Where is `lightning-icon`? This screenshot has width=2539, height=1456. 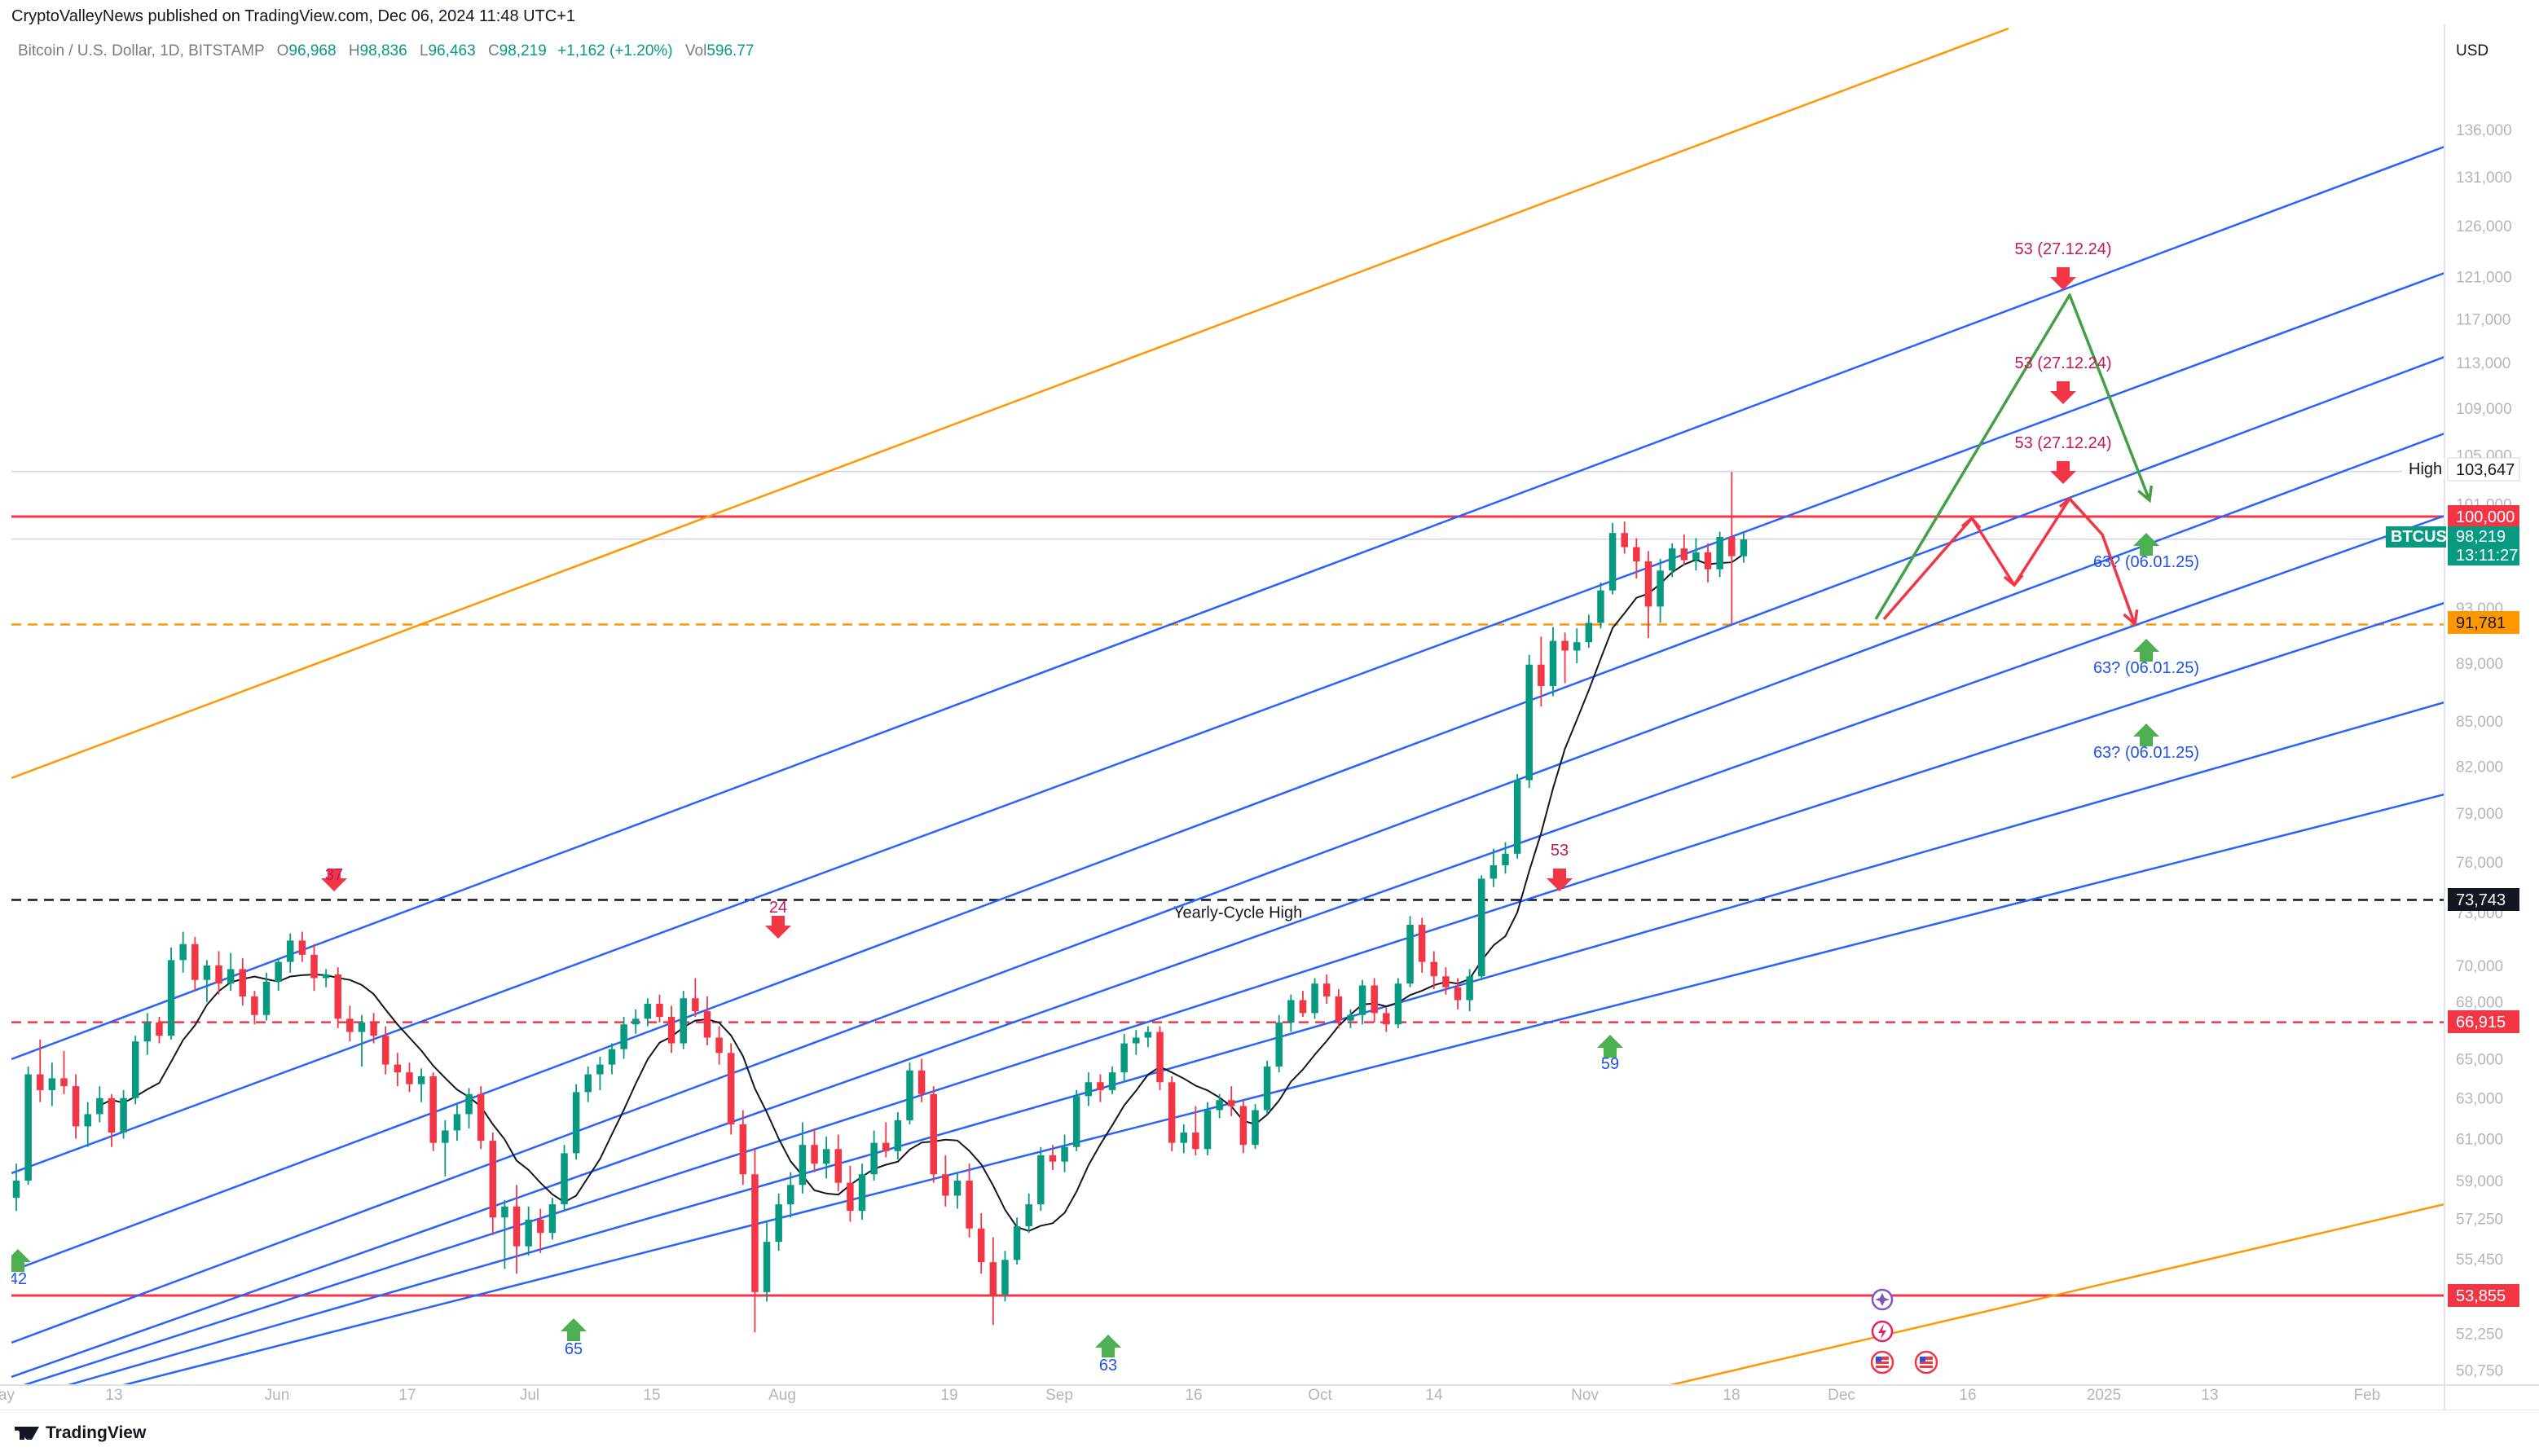 lightning-icon is located at coordinates (1882, 1331).